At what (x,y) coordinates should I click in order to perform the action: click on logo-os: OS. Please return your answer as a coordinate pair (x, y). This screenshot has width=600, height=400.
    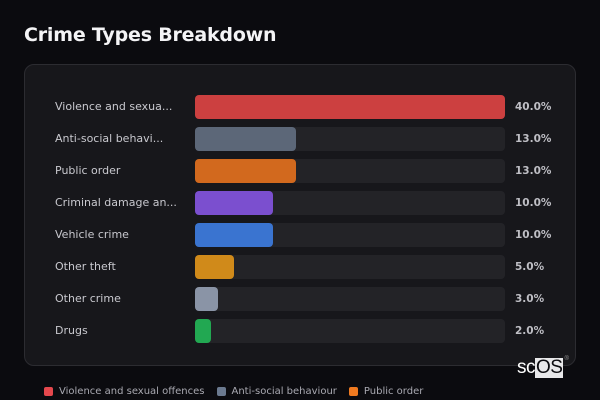
    Looking at the image, I should click on (549, 367).